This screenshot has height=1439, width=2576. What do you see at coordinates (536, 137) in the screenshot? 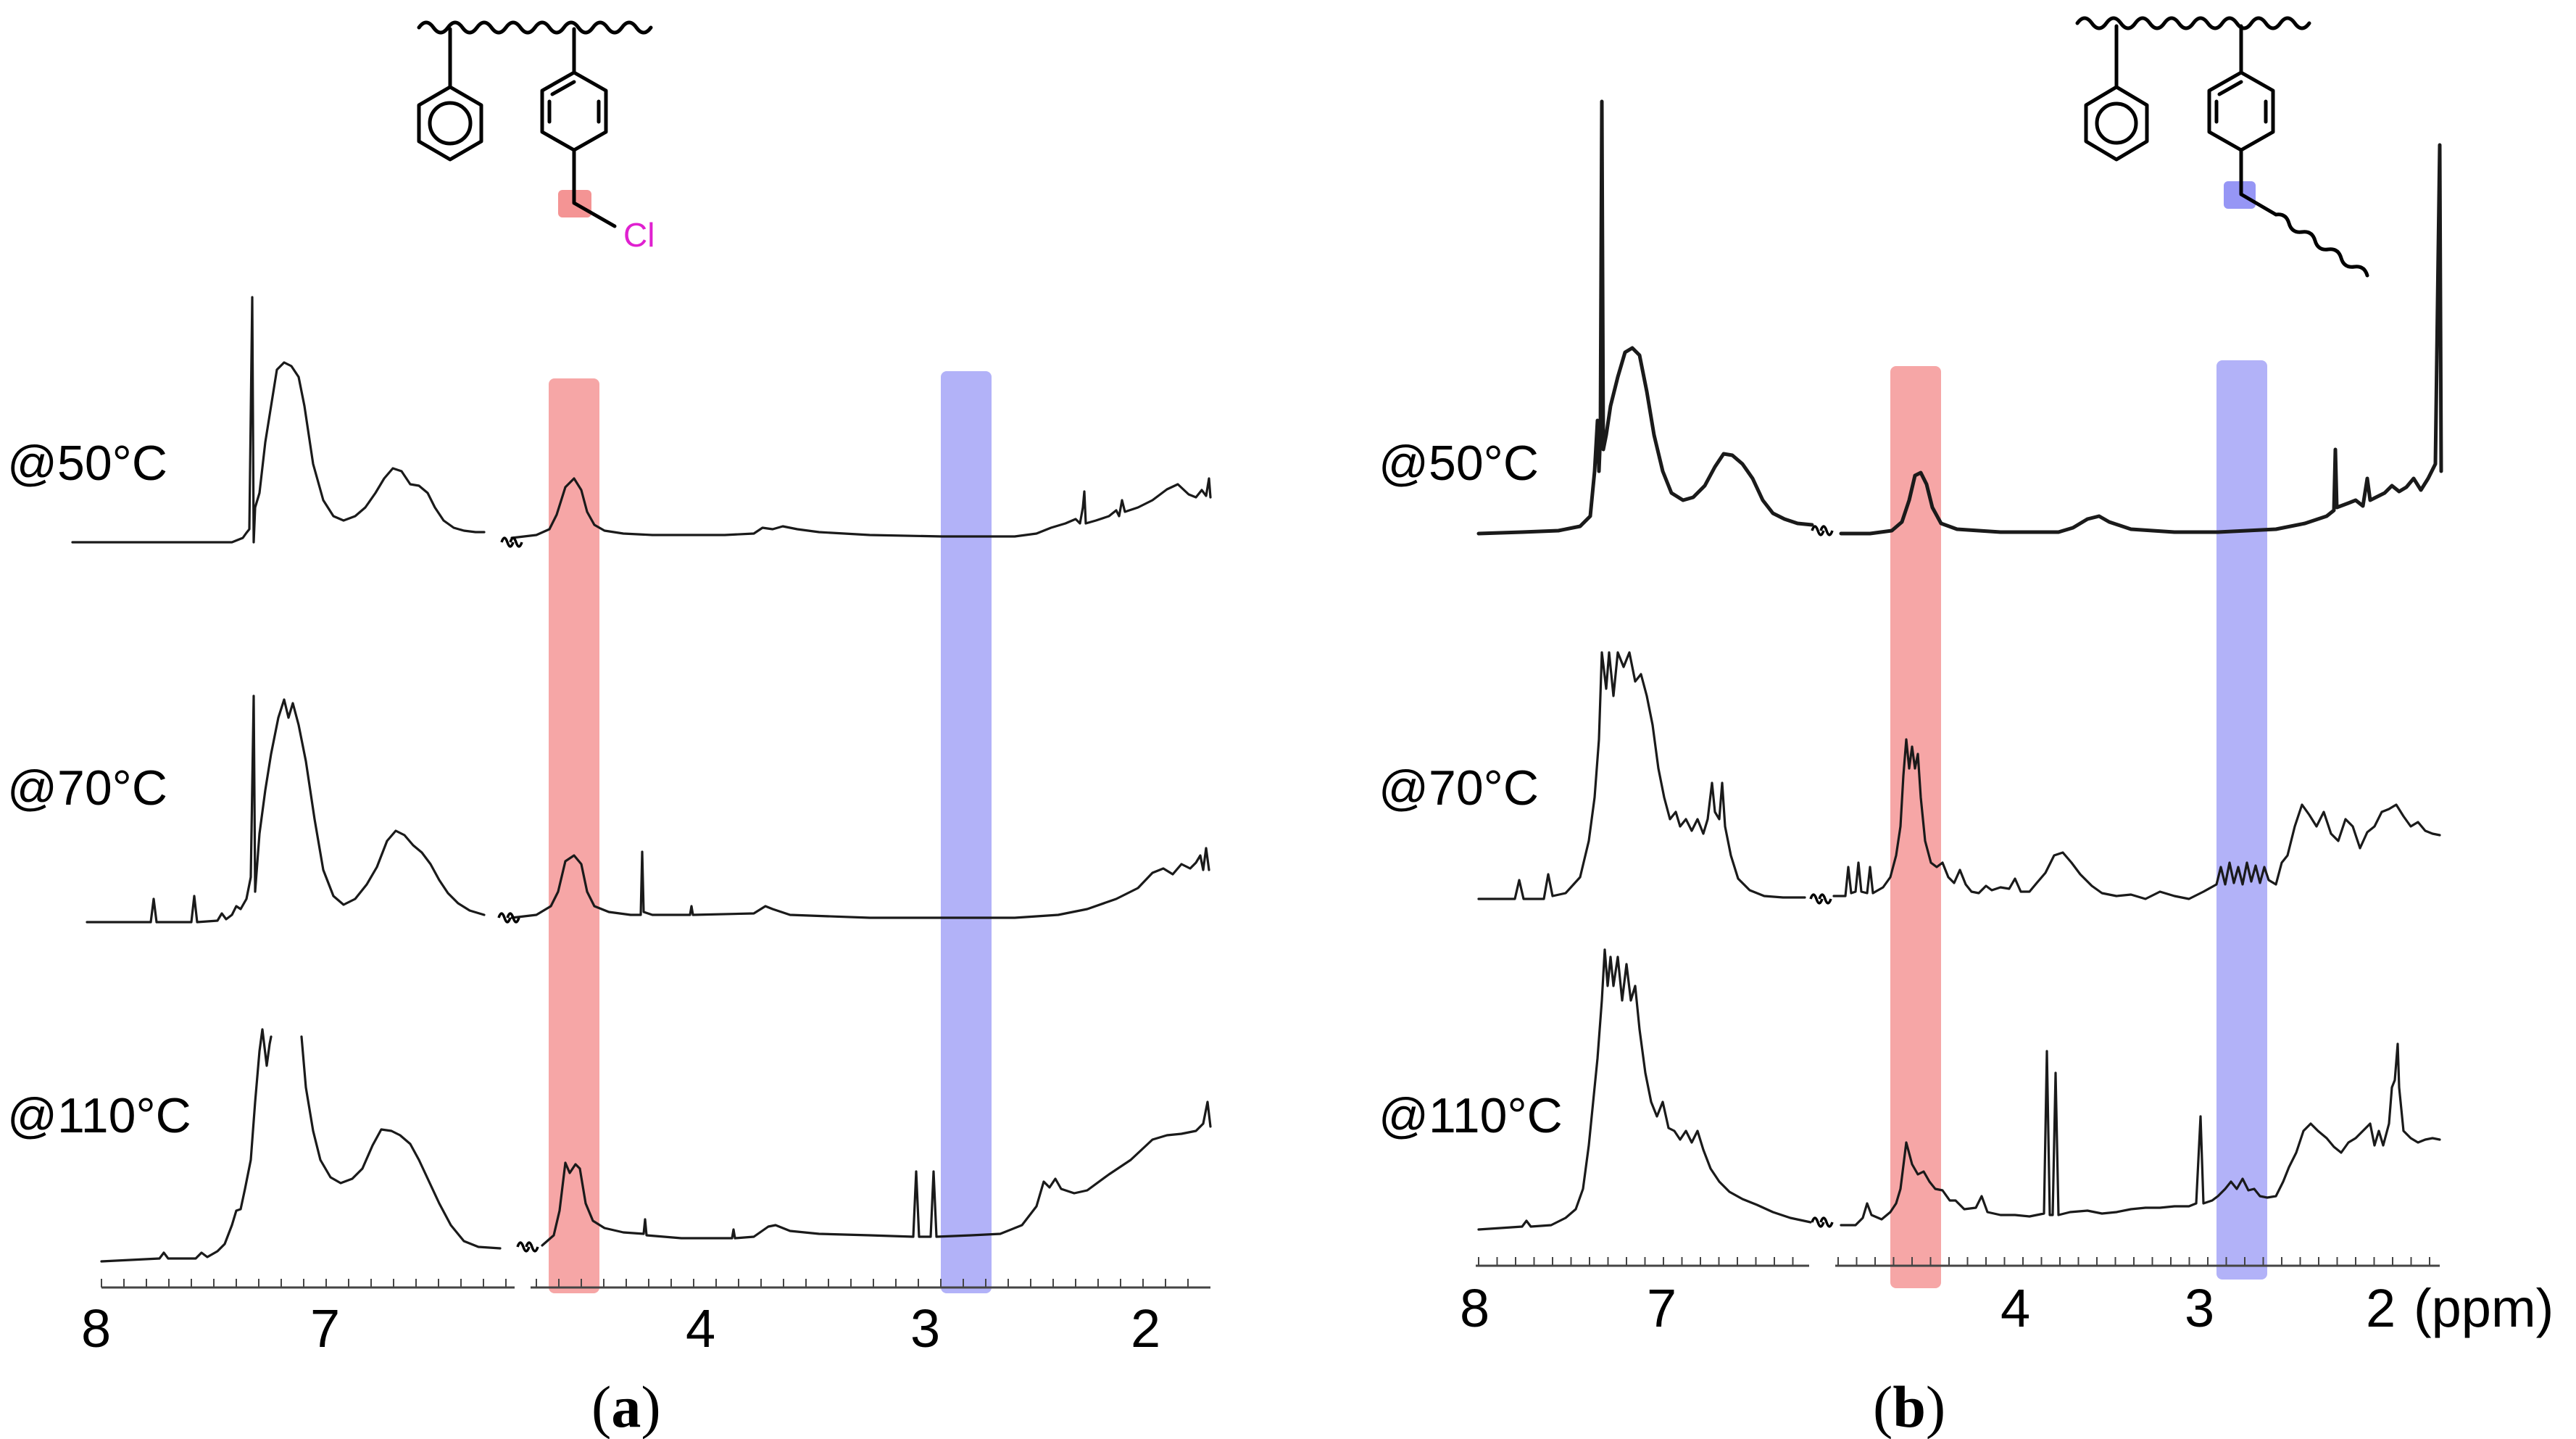
I see `panel-a-structure: Cl` at bounding box center [536, 137].